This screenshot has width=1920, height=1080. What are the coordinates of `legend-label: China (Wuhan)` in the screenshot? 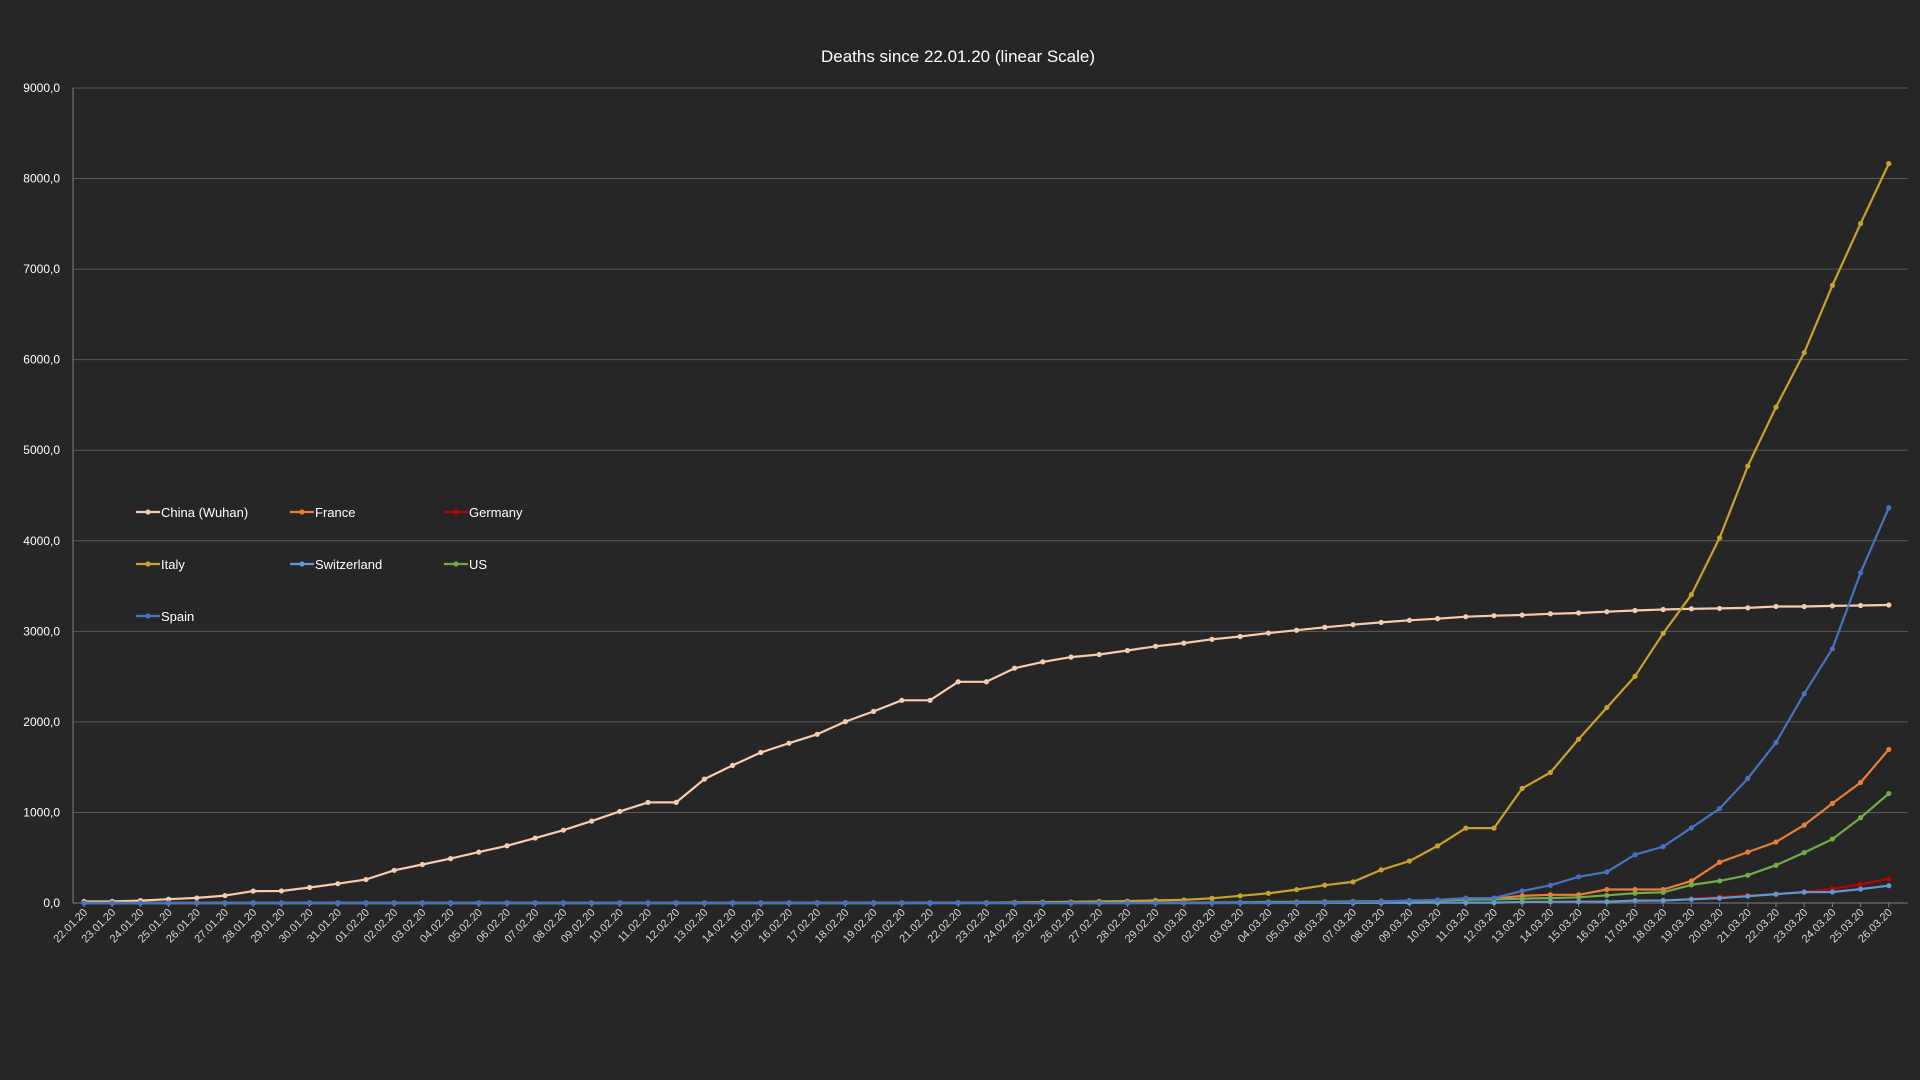 It's located at (204, 512).